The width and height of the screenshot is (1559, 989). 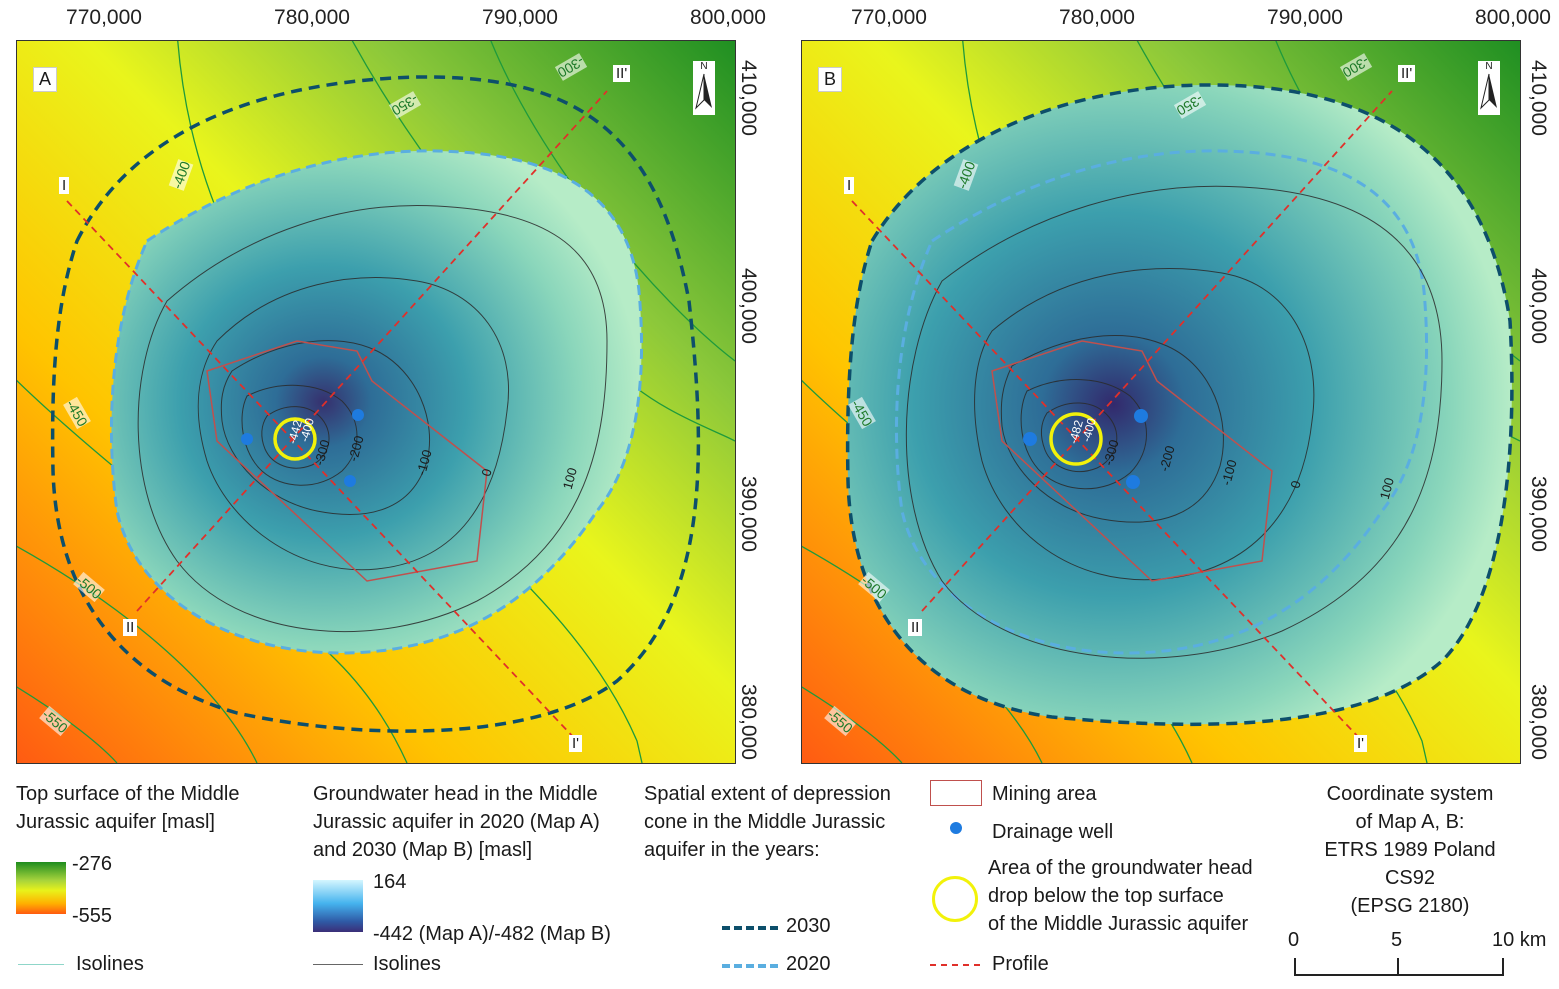 I want to click on legend-line: Area of the groundwater head, so click(x=1120, y=868).